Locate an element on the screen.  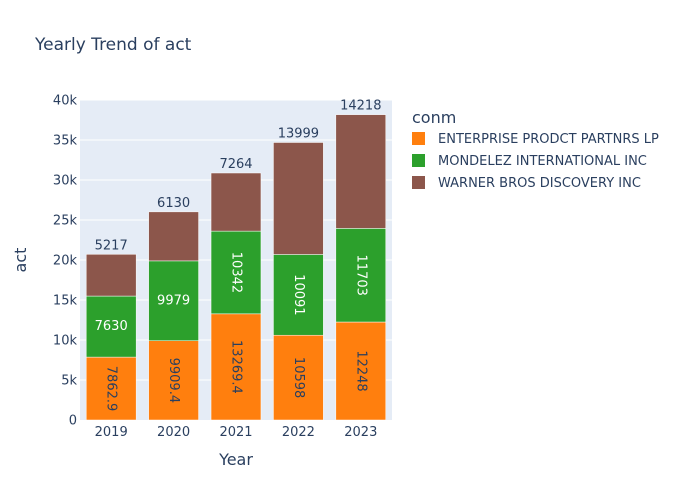
legend-item-label: WARNER BROS DISCOVERY INC is located at coordinates (539, 183).